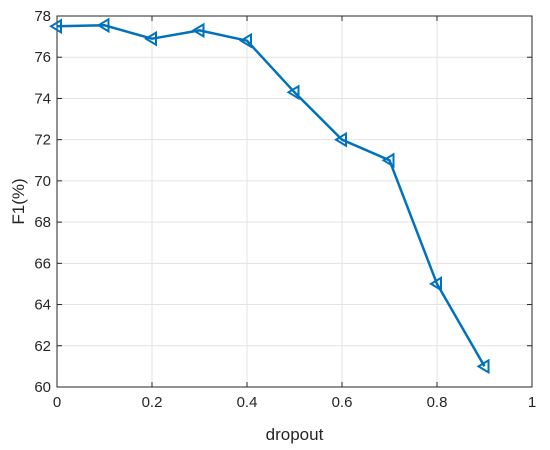 Image resolution: width=550 pixels, height=450 pixels. I want to click on y-tick-label: 70, so click(42, 181).